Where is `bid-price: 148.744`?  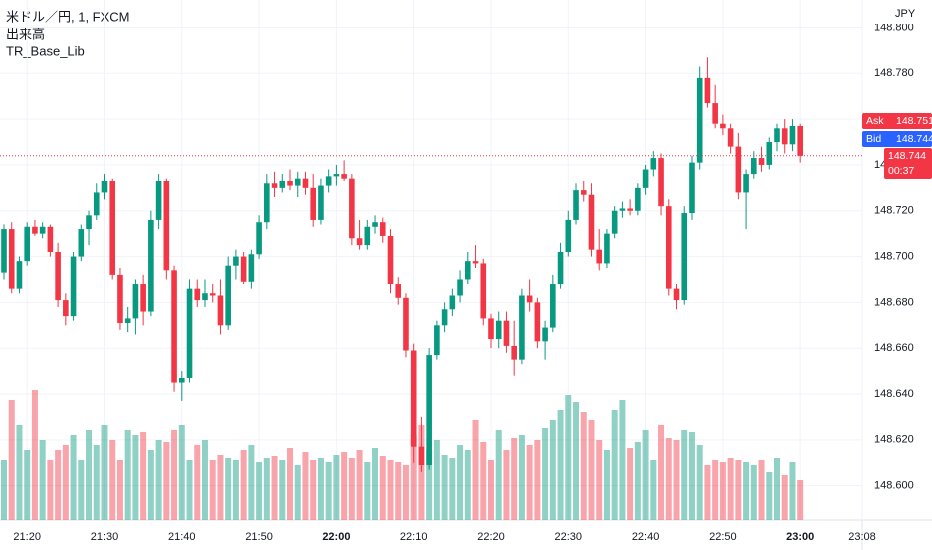
bid-price: 148.744 is located at coordinates (914, 139).